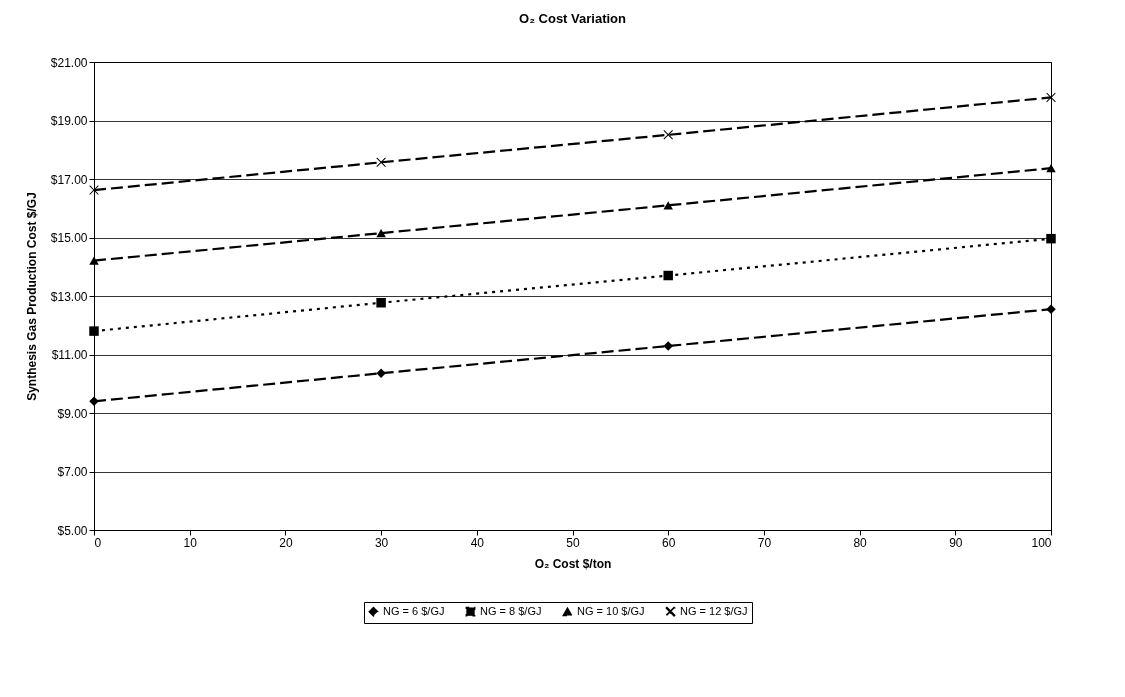 The height and width of the screenshot is (697, 1125). Describe the element at coordinates (573, 18) in the screenshot. I see `chart-title: O₂ Cost Variation` at that location.